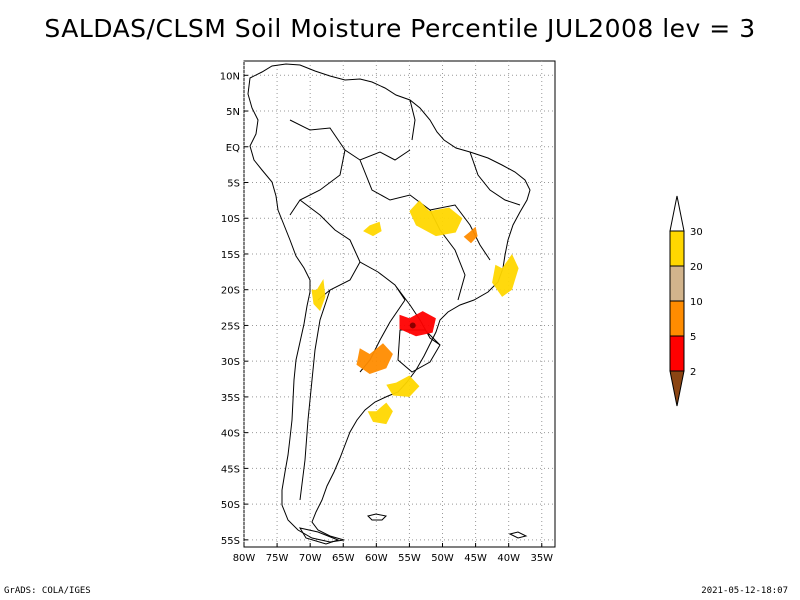 Image resolution: width=800 pixels, height=600 pixels. What do you see at coordinates (412, 325) in the screenshot?
I see `region-core-paraguay-parana` at bounding box center [412, 325].